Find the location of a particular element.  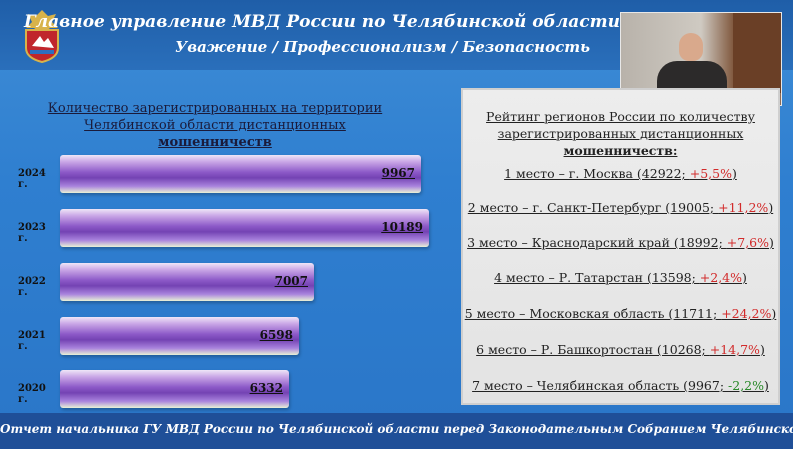

tick-label: 2021 г. is located at coordinates (32, 341).